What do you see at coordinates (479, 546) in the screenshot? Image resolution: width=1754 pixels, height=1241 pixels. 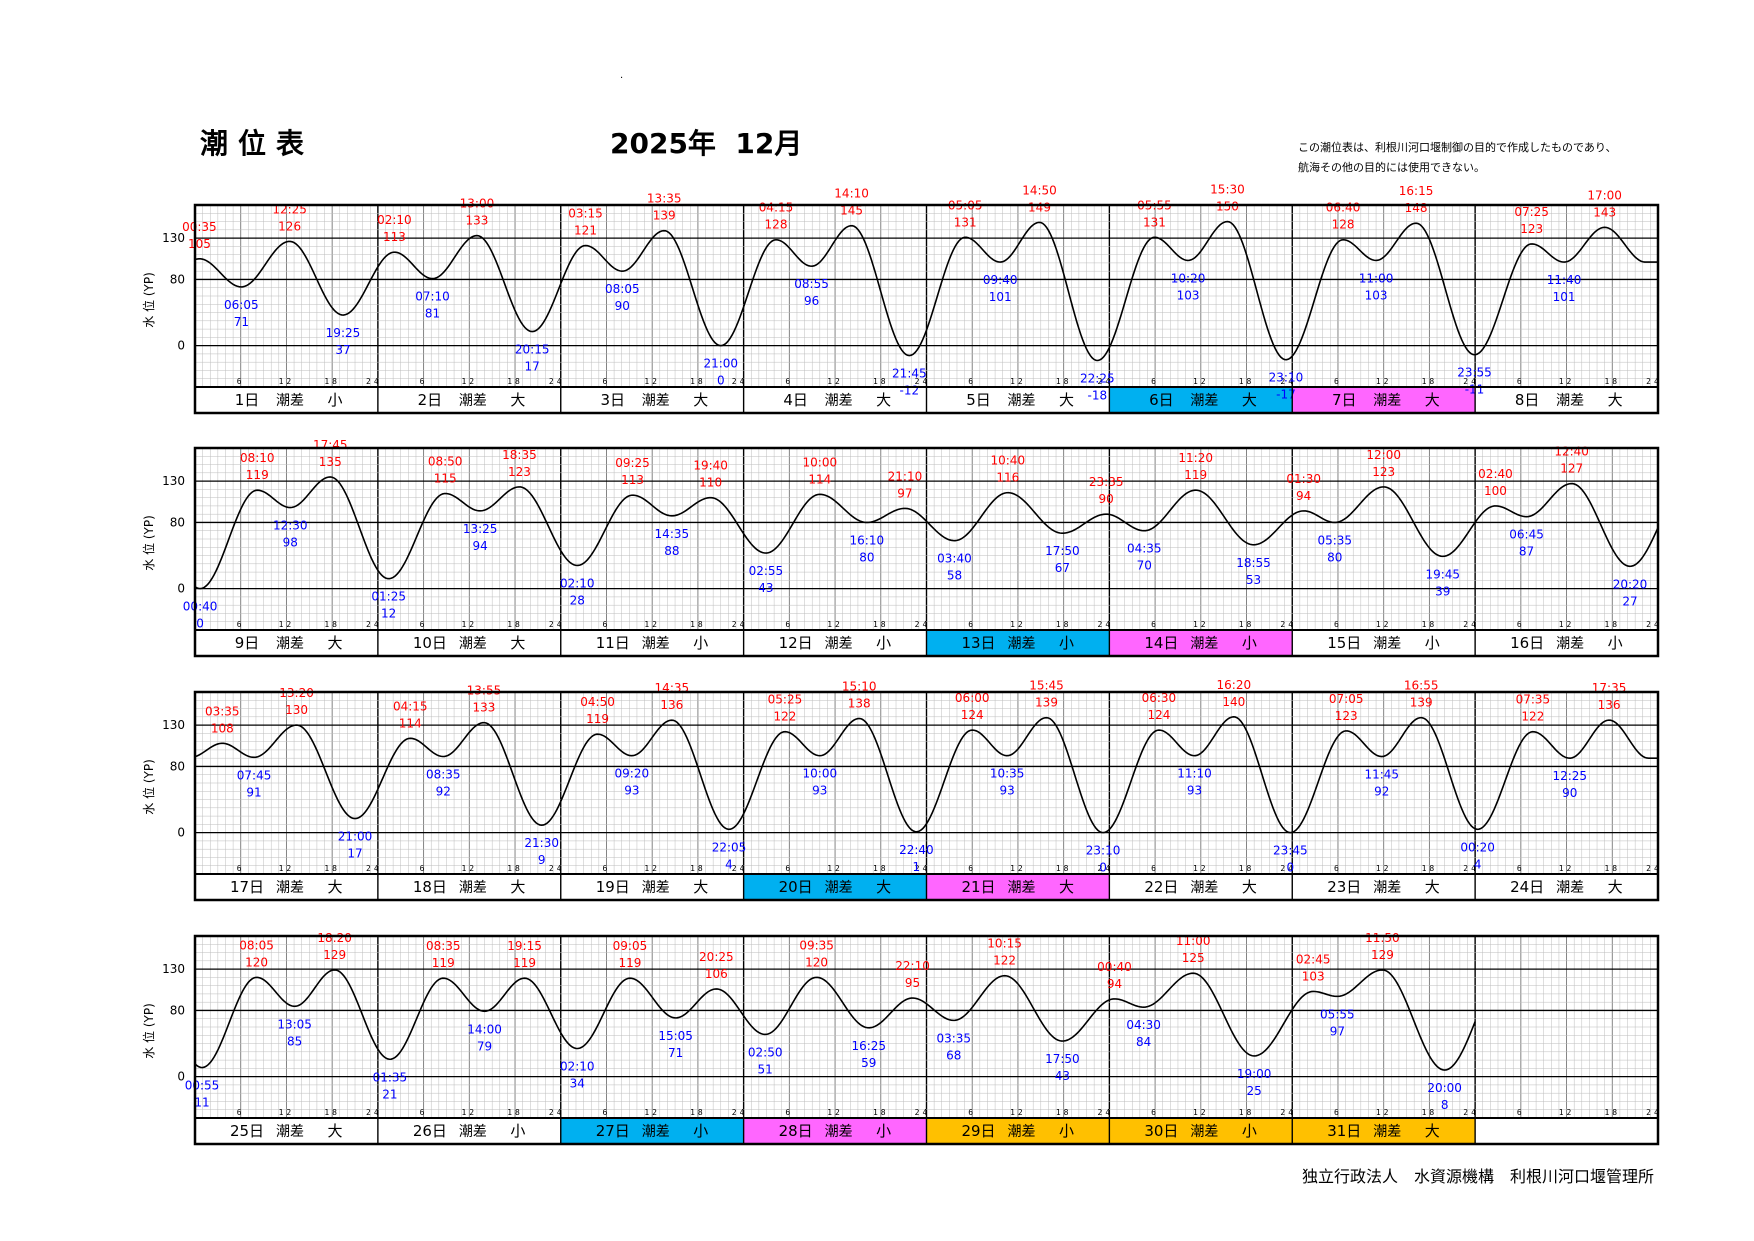 I see `low-tide-level: 94` at bounding box center [479, 546].